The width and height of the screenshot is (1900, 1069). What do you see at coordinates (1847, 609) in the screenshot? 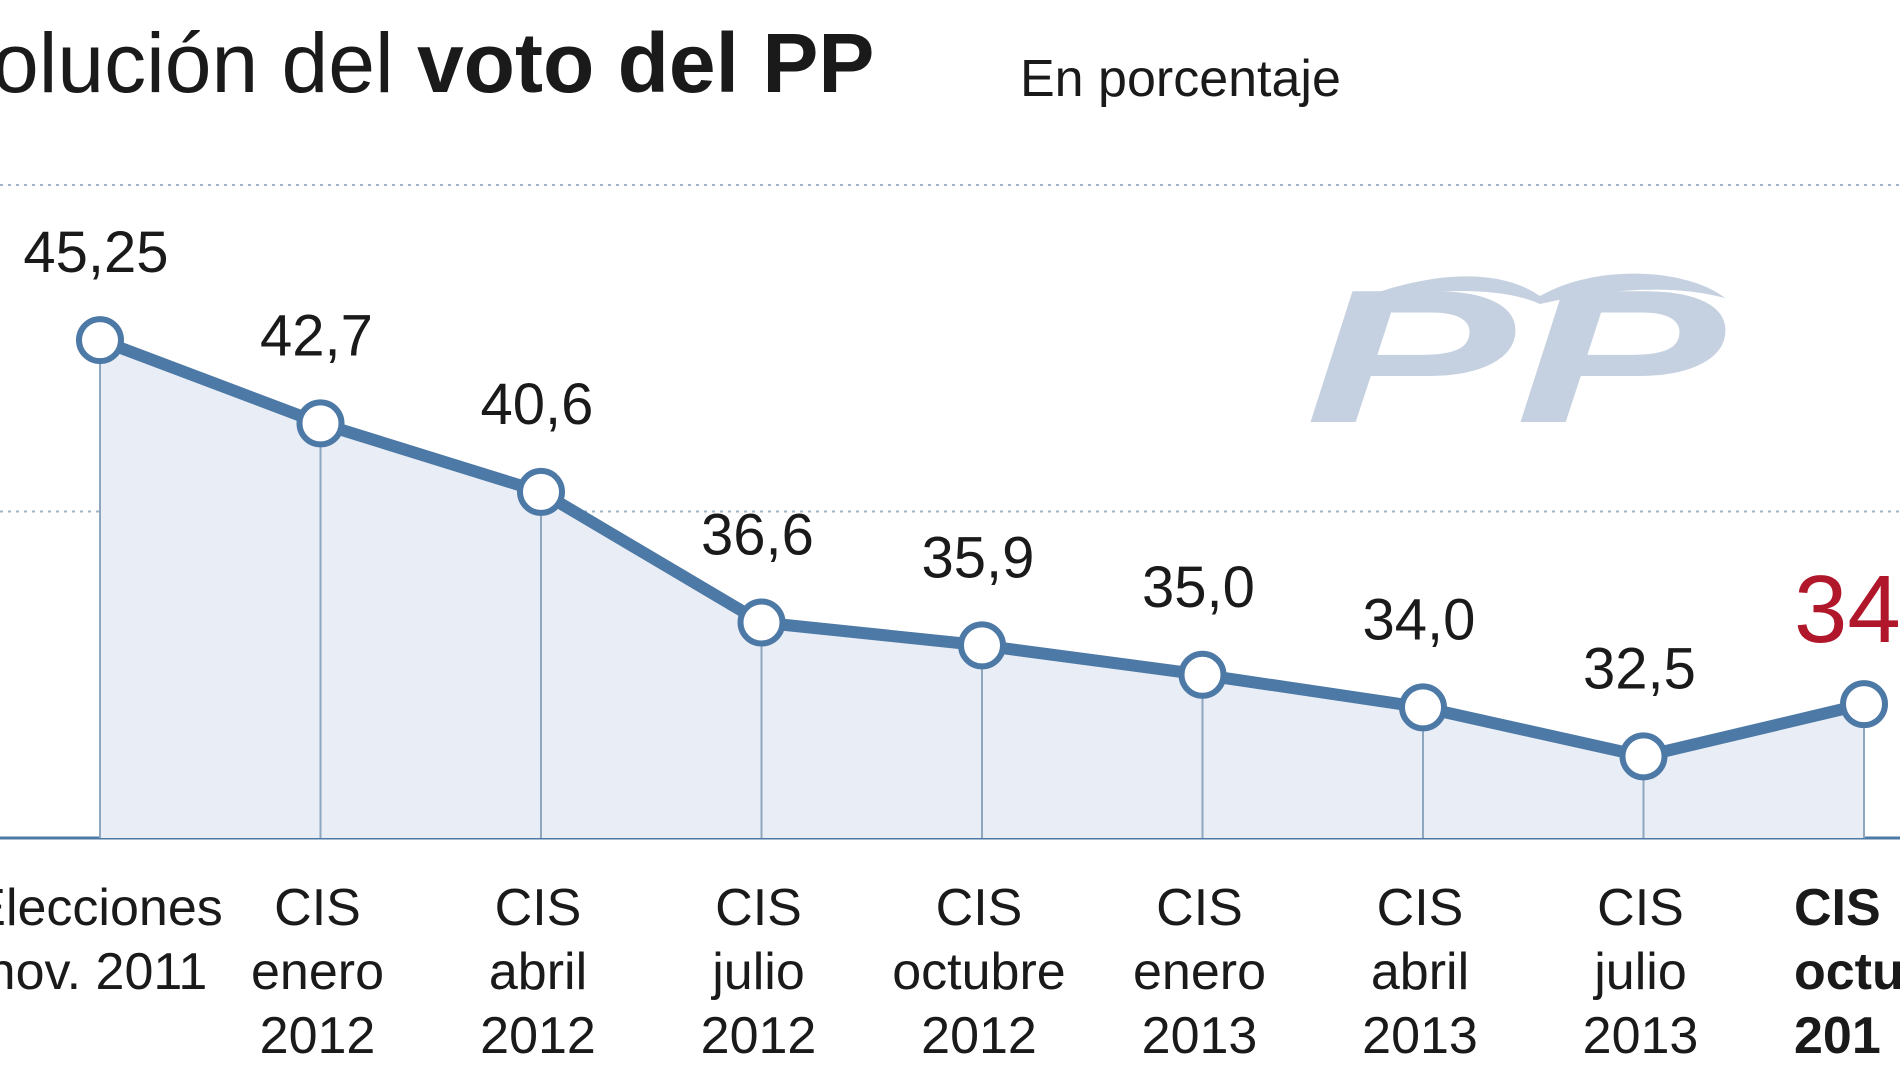
I see `value-label-8: 34,` at bounding box center [1847, 609].